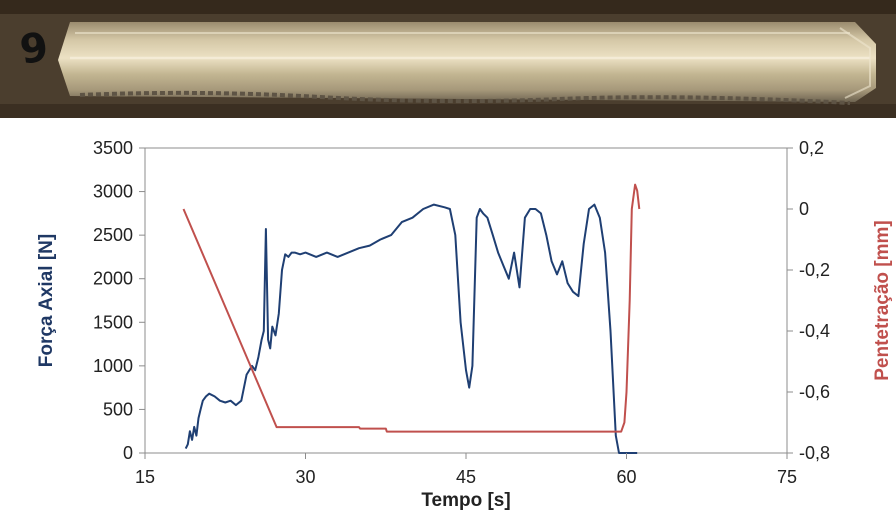  I want to click on specimen-label: 9, so click(34, 48).